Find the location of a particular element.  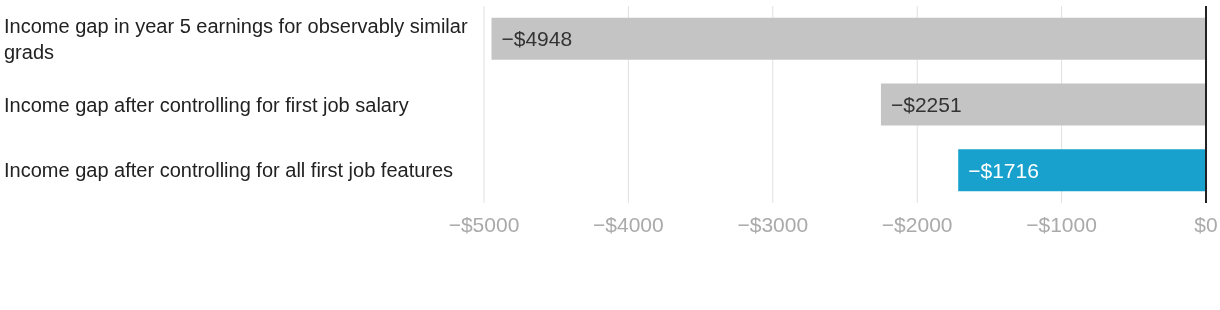

data-label: −$2251 is located at coordinates (926, 104).